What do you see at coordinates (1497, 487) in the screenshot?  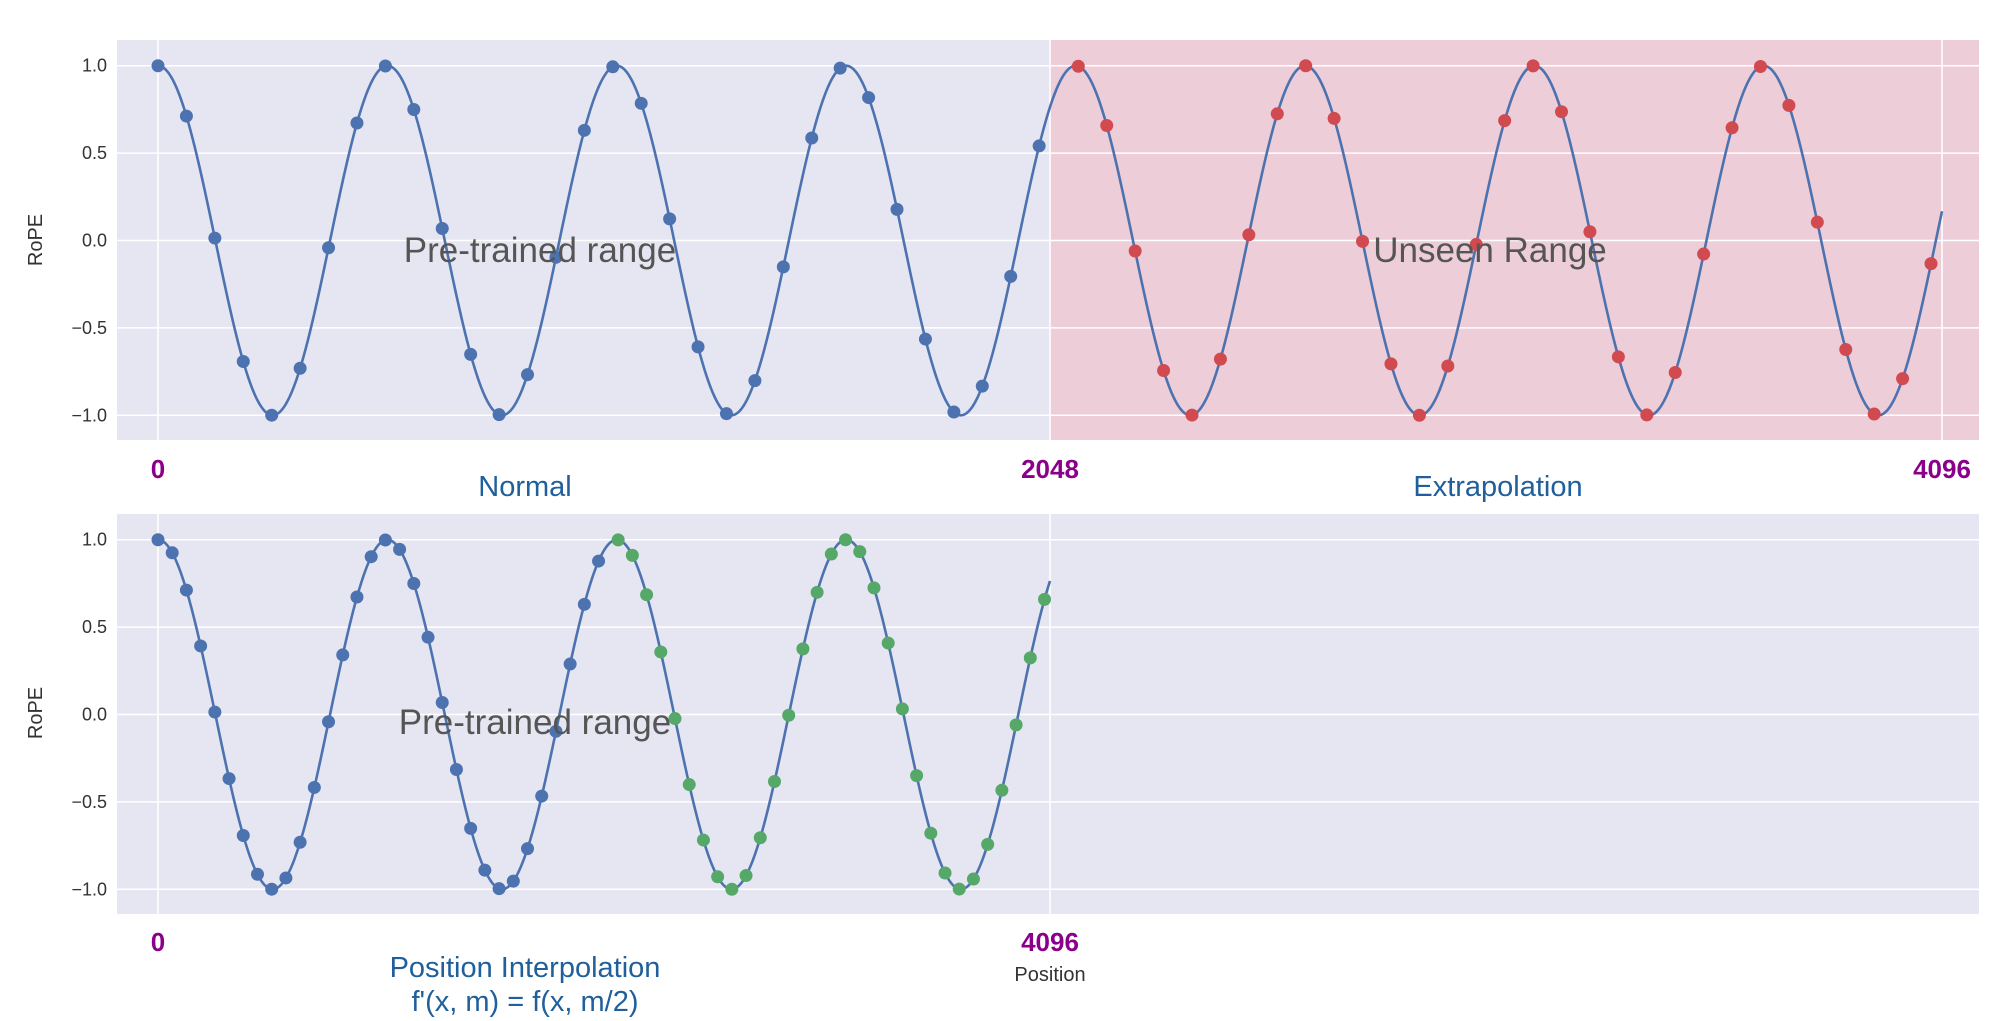 I see `extrapolation-caption: Extrapolation` at bounding box center [1497, 487].